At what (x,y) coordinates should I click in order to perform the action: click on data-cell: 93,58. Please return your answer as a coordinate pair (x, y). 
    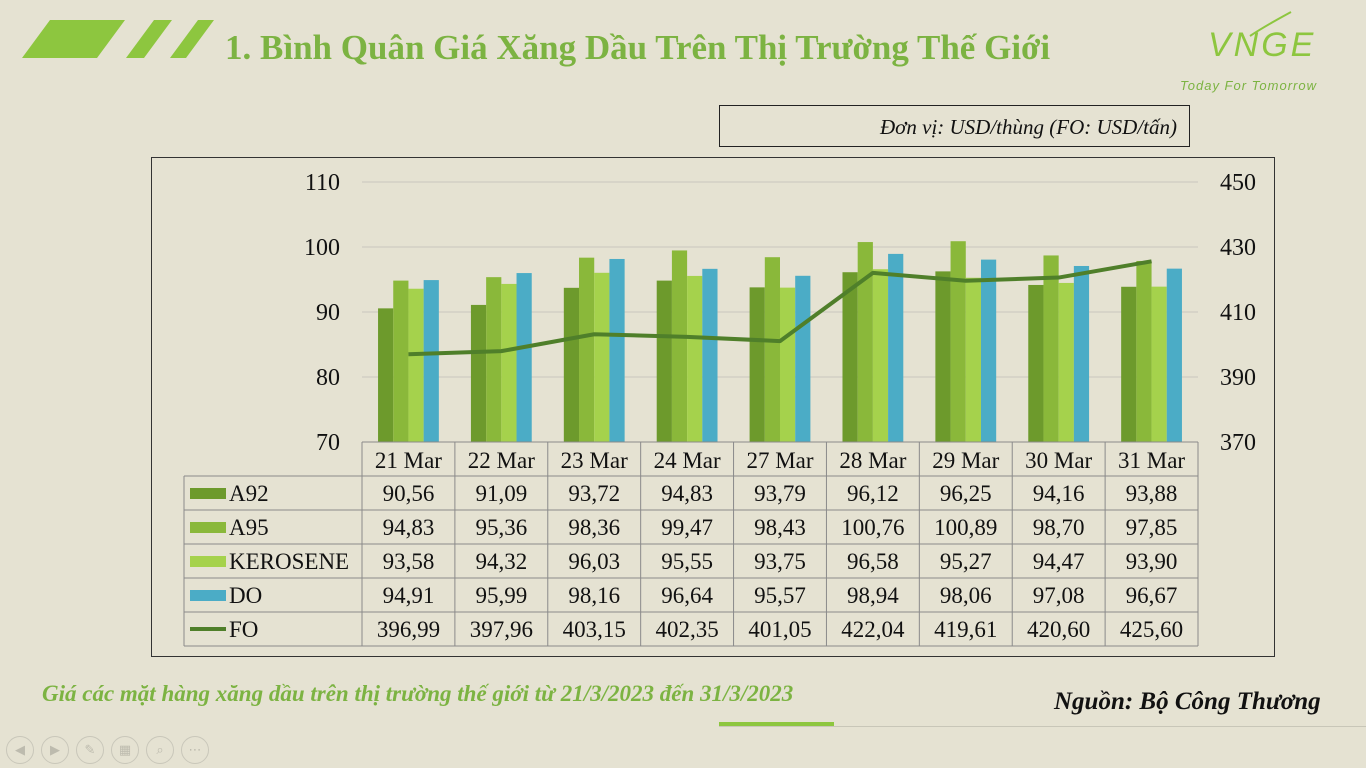
    Looking at the image, I should click on (409, 561).